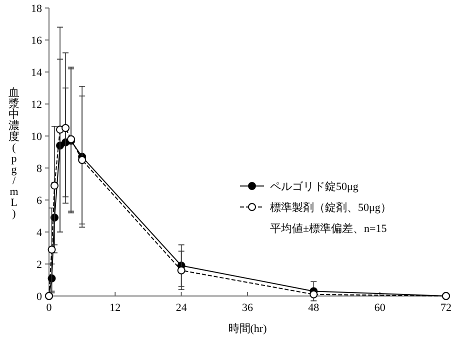 This screenshot has width=456, height=344. I want to click on legend-label: 標準製剤（錠剤、50μg）, so click(331, 207).